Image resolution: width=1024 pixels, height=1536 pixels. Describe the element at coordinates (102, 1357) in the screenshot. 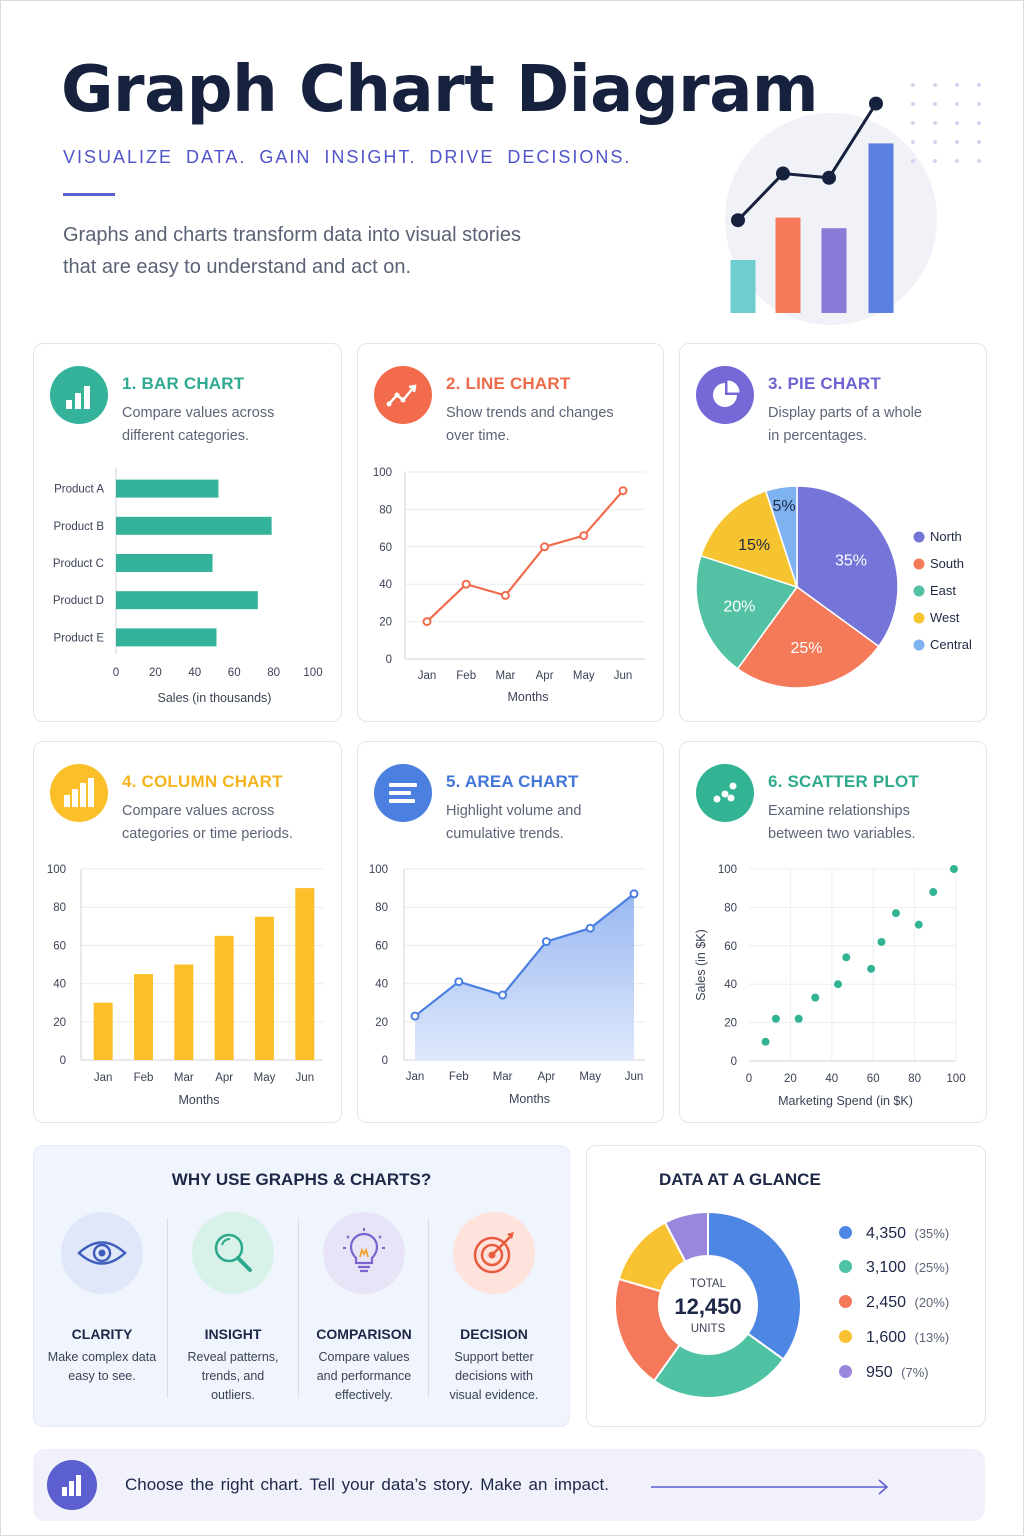

I see `benefit-desc-line: Make complex data` at that location.